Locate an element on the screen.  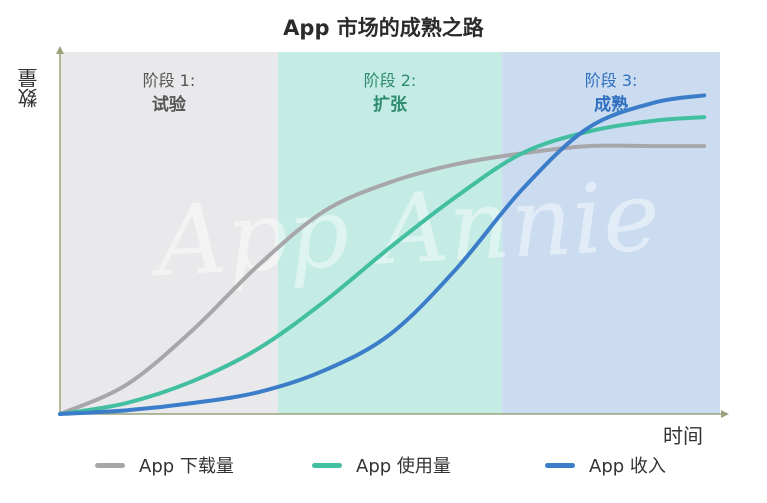
stage-2-title: 扩张 is located at coordinates (390, 104).